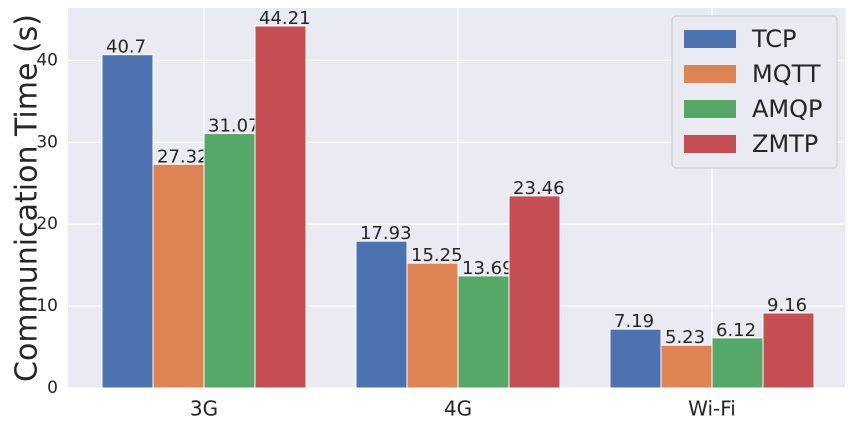 The height and width of the screenshot is (423, 855). What do you see at coordinates (204, 409) in the screenshot?
I see `x-tick-label: 3G` at bounding box center [204, 409].